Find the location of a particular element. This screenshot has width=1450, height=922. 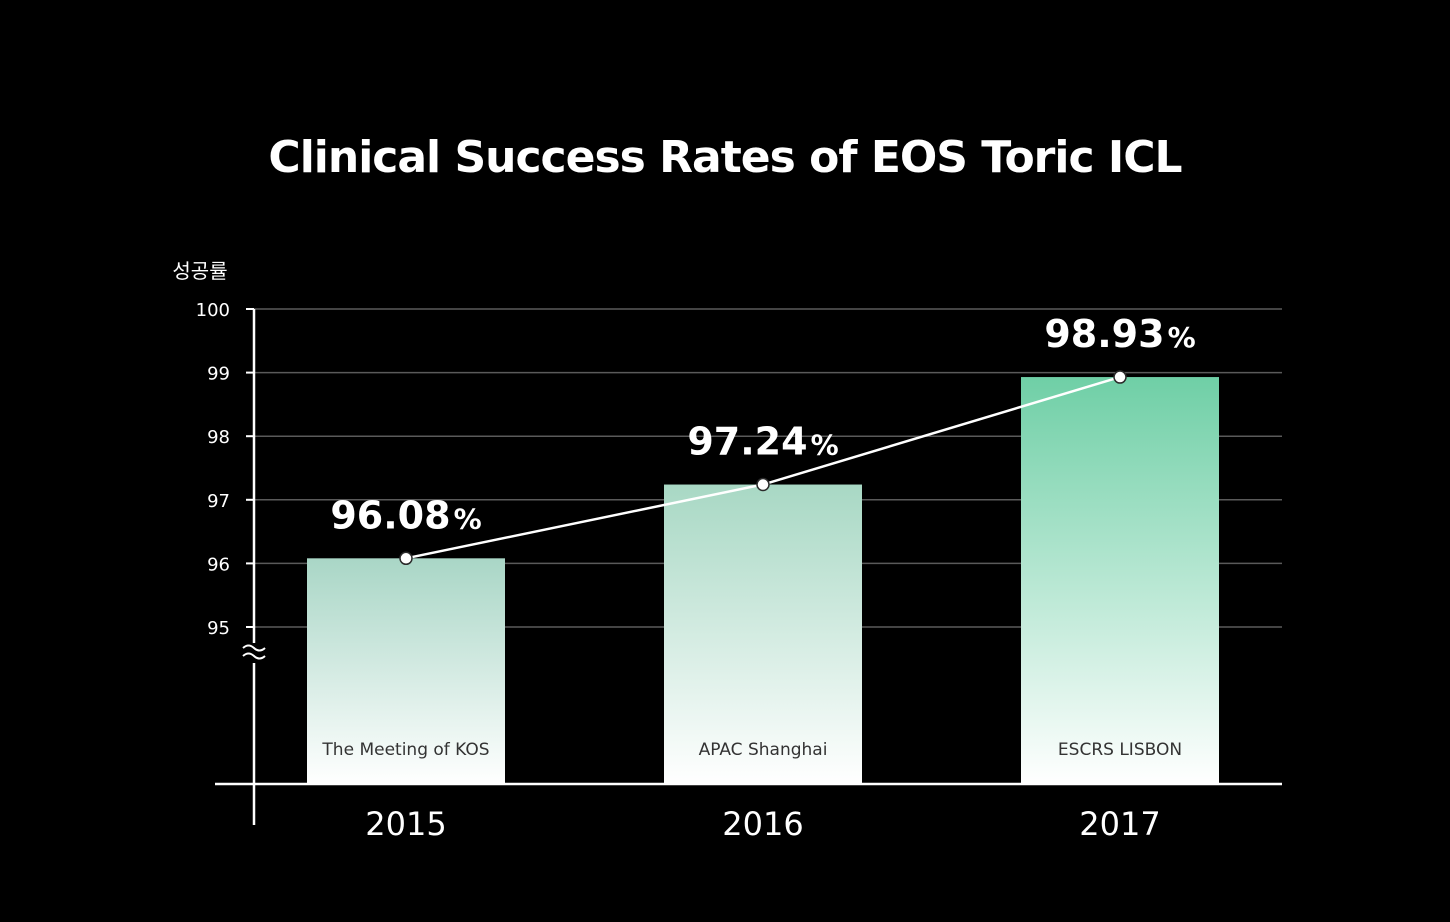

y-tick-label: 99 is located at coordinates (218, 374).